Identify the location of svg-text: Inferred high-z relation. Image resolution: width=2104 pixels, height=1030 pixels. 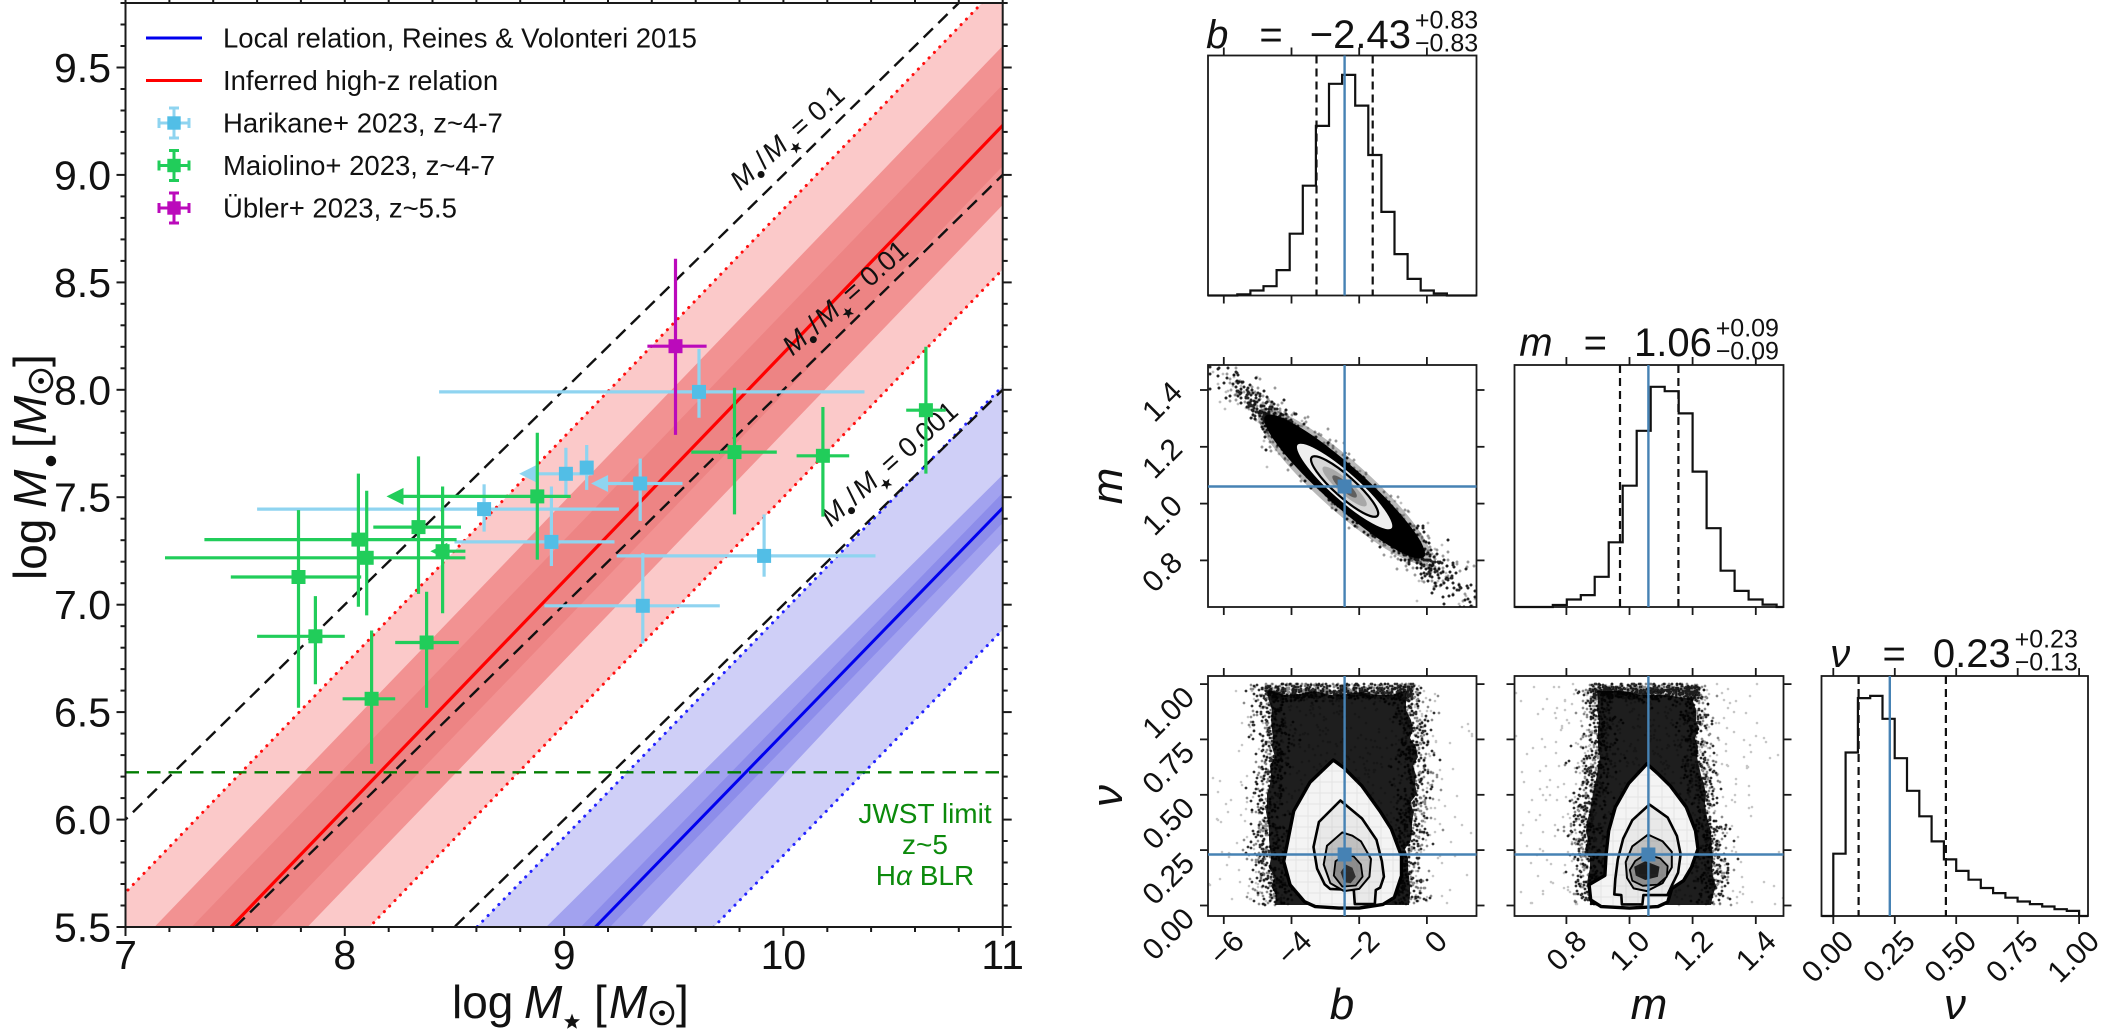
(360, 80).